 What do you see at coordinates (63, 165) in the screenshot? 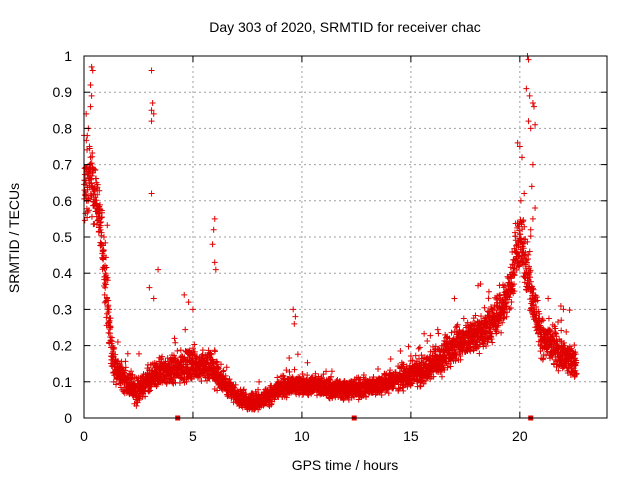
I see `y-tick-label: 0.7` at bounding box center [63, 165].